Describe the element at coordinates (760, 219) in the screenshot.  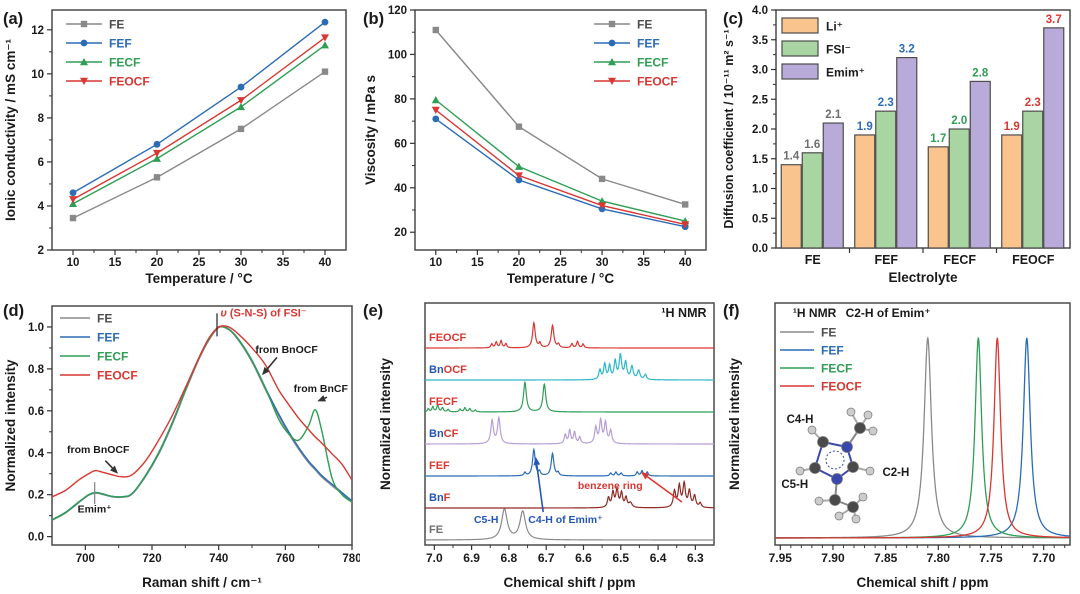
I see `y-tick-label: 0.5` at that location.